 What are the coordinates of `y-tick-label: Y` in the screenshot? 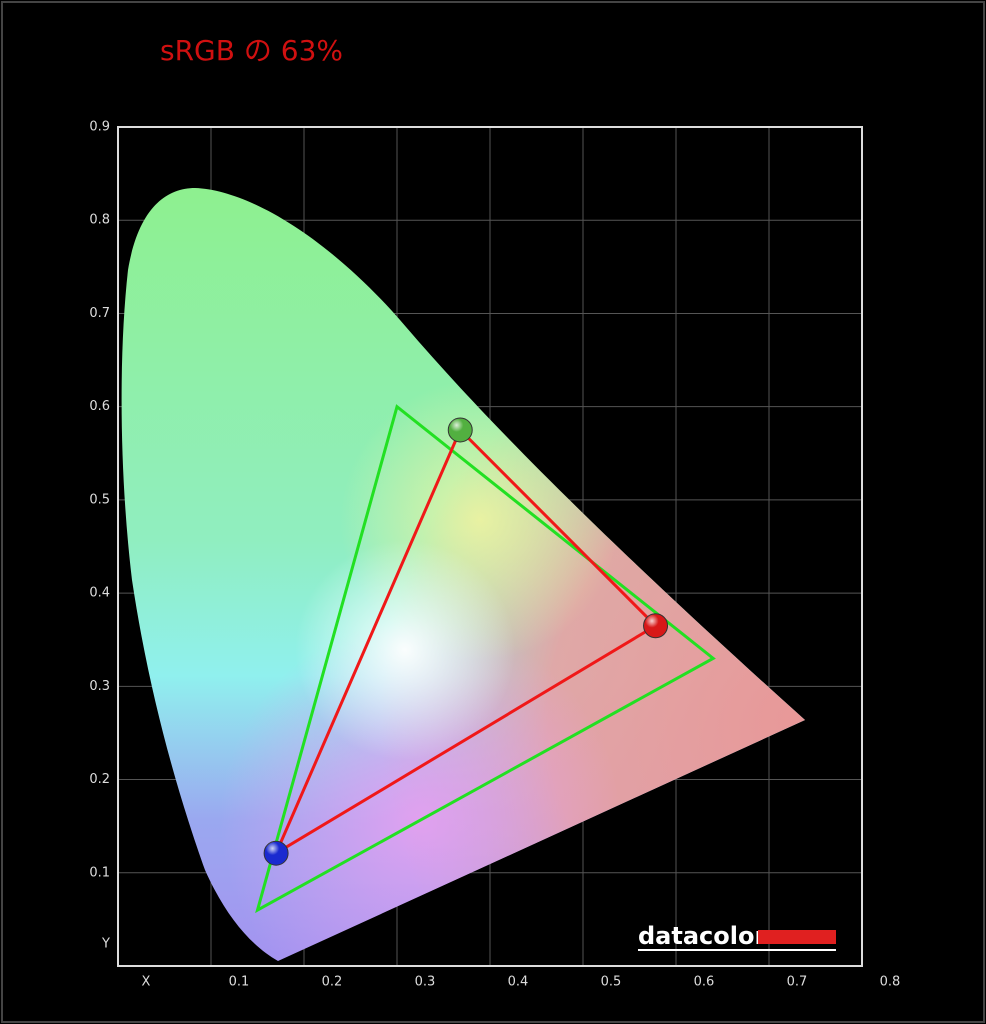 It's located at (105, 944).